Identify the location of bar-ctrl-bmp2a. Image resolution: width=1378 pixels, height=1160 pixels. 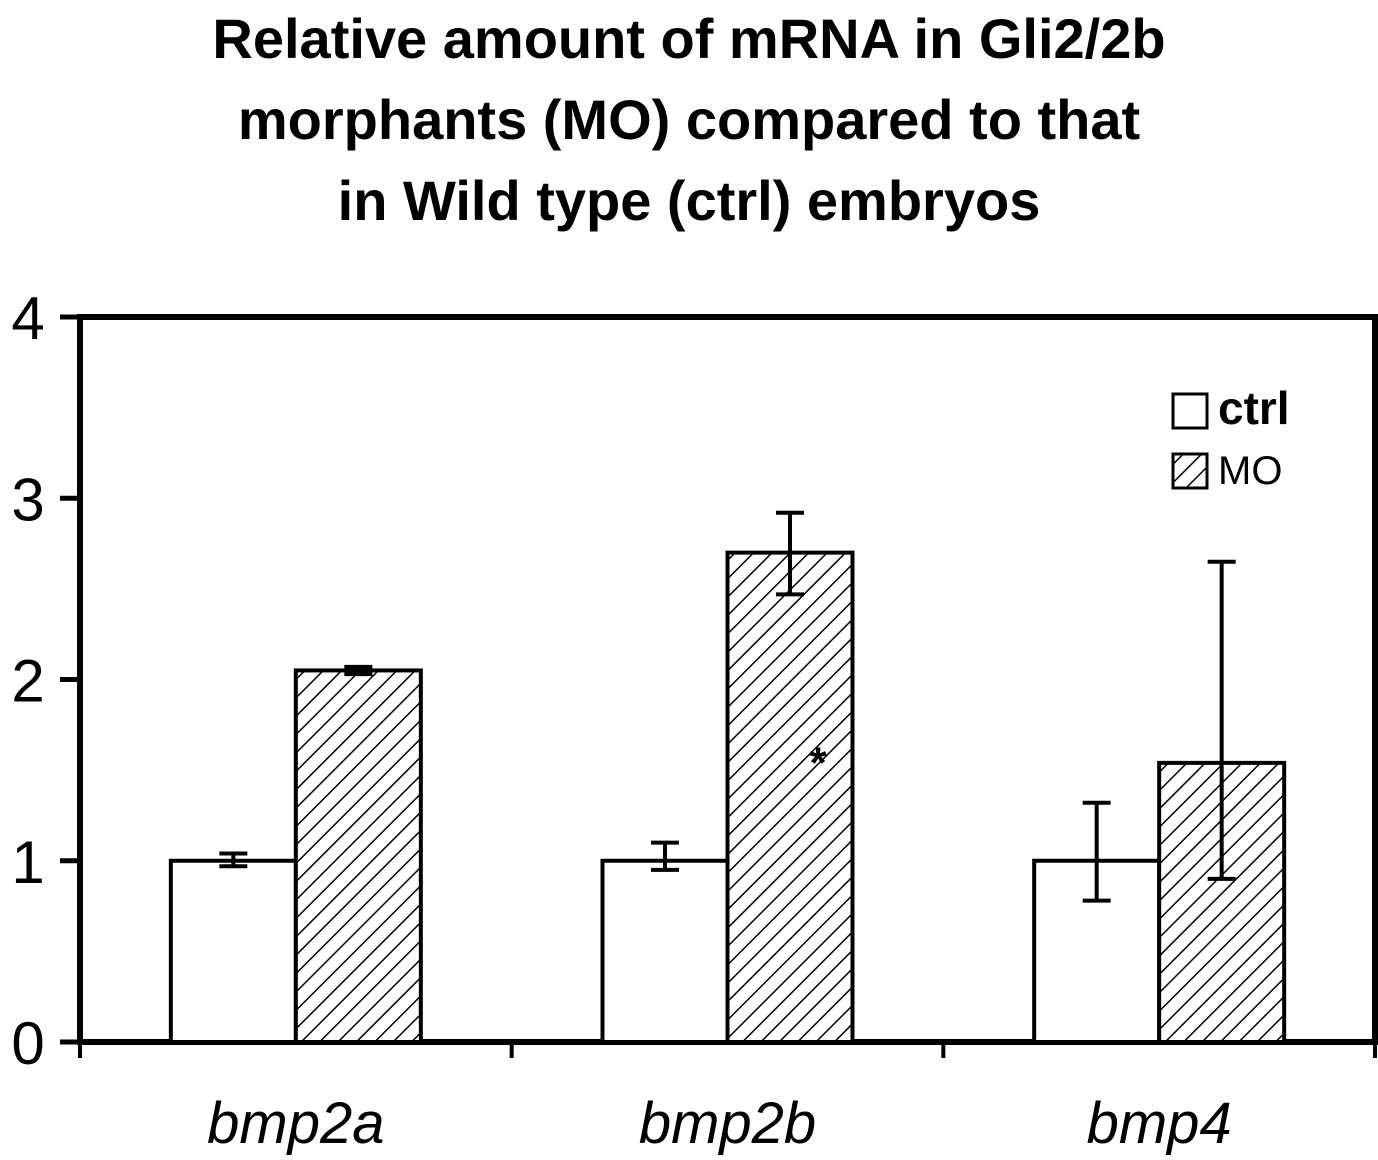
(233, 951).